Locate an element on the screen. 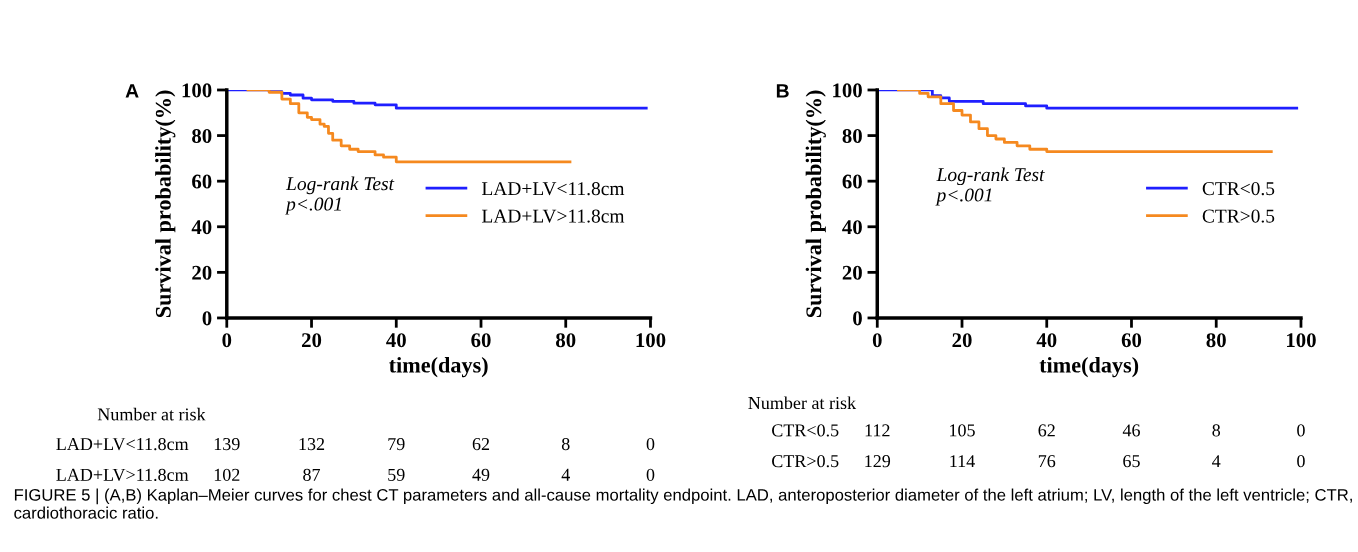 The width and height of the screenshot is (1358, 552). text: LAD+LV>11.8cm 102 87 59 49 4 0 is located at coordinates (355, 475).